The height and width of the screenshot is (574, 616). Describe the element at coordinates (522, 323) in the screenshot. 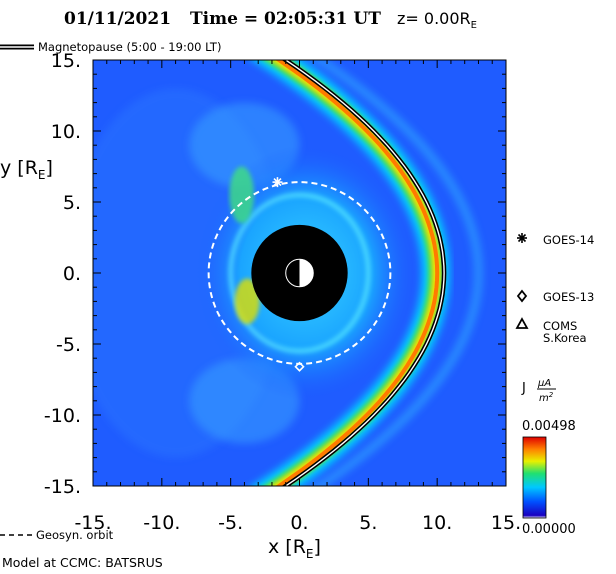

I see `coms-triangle-icon` at that location.